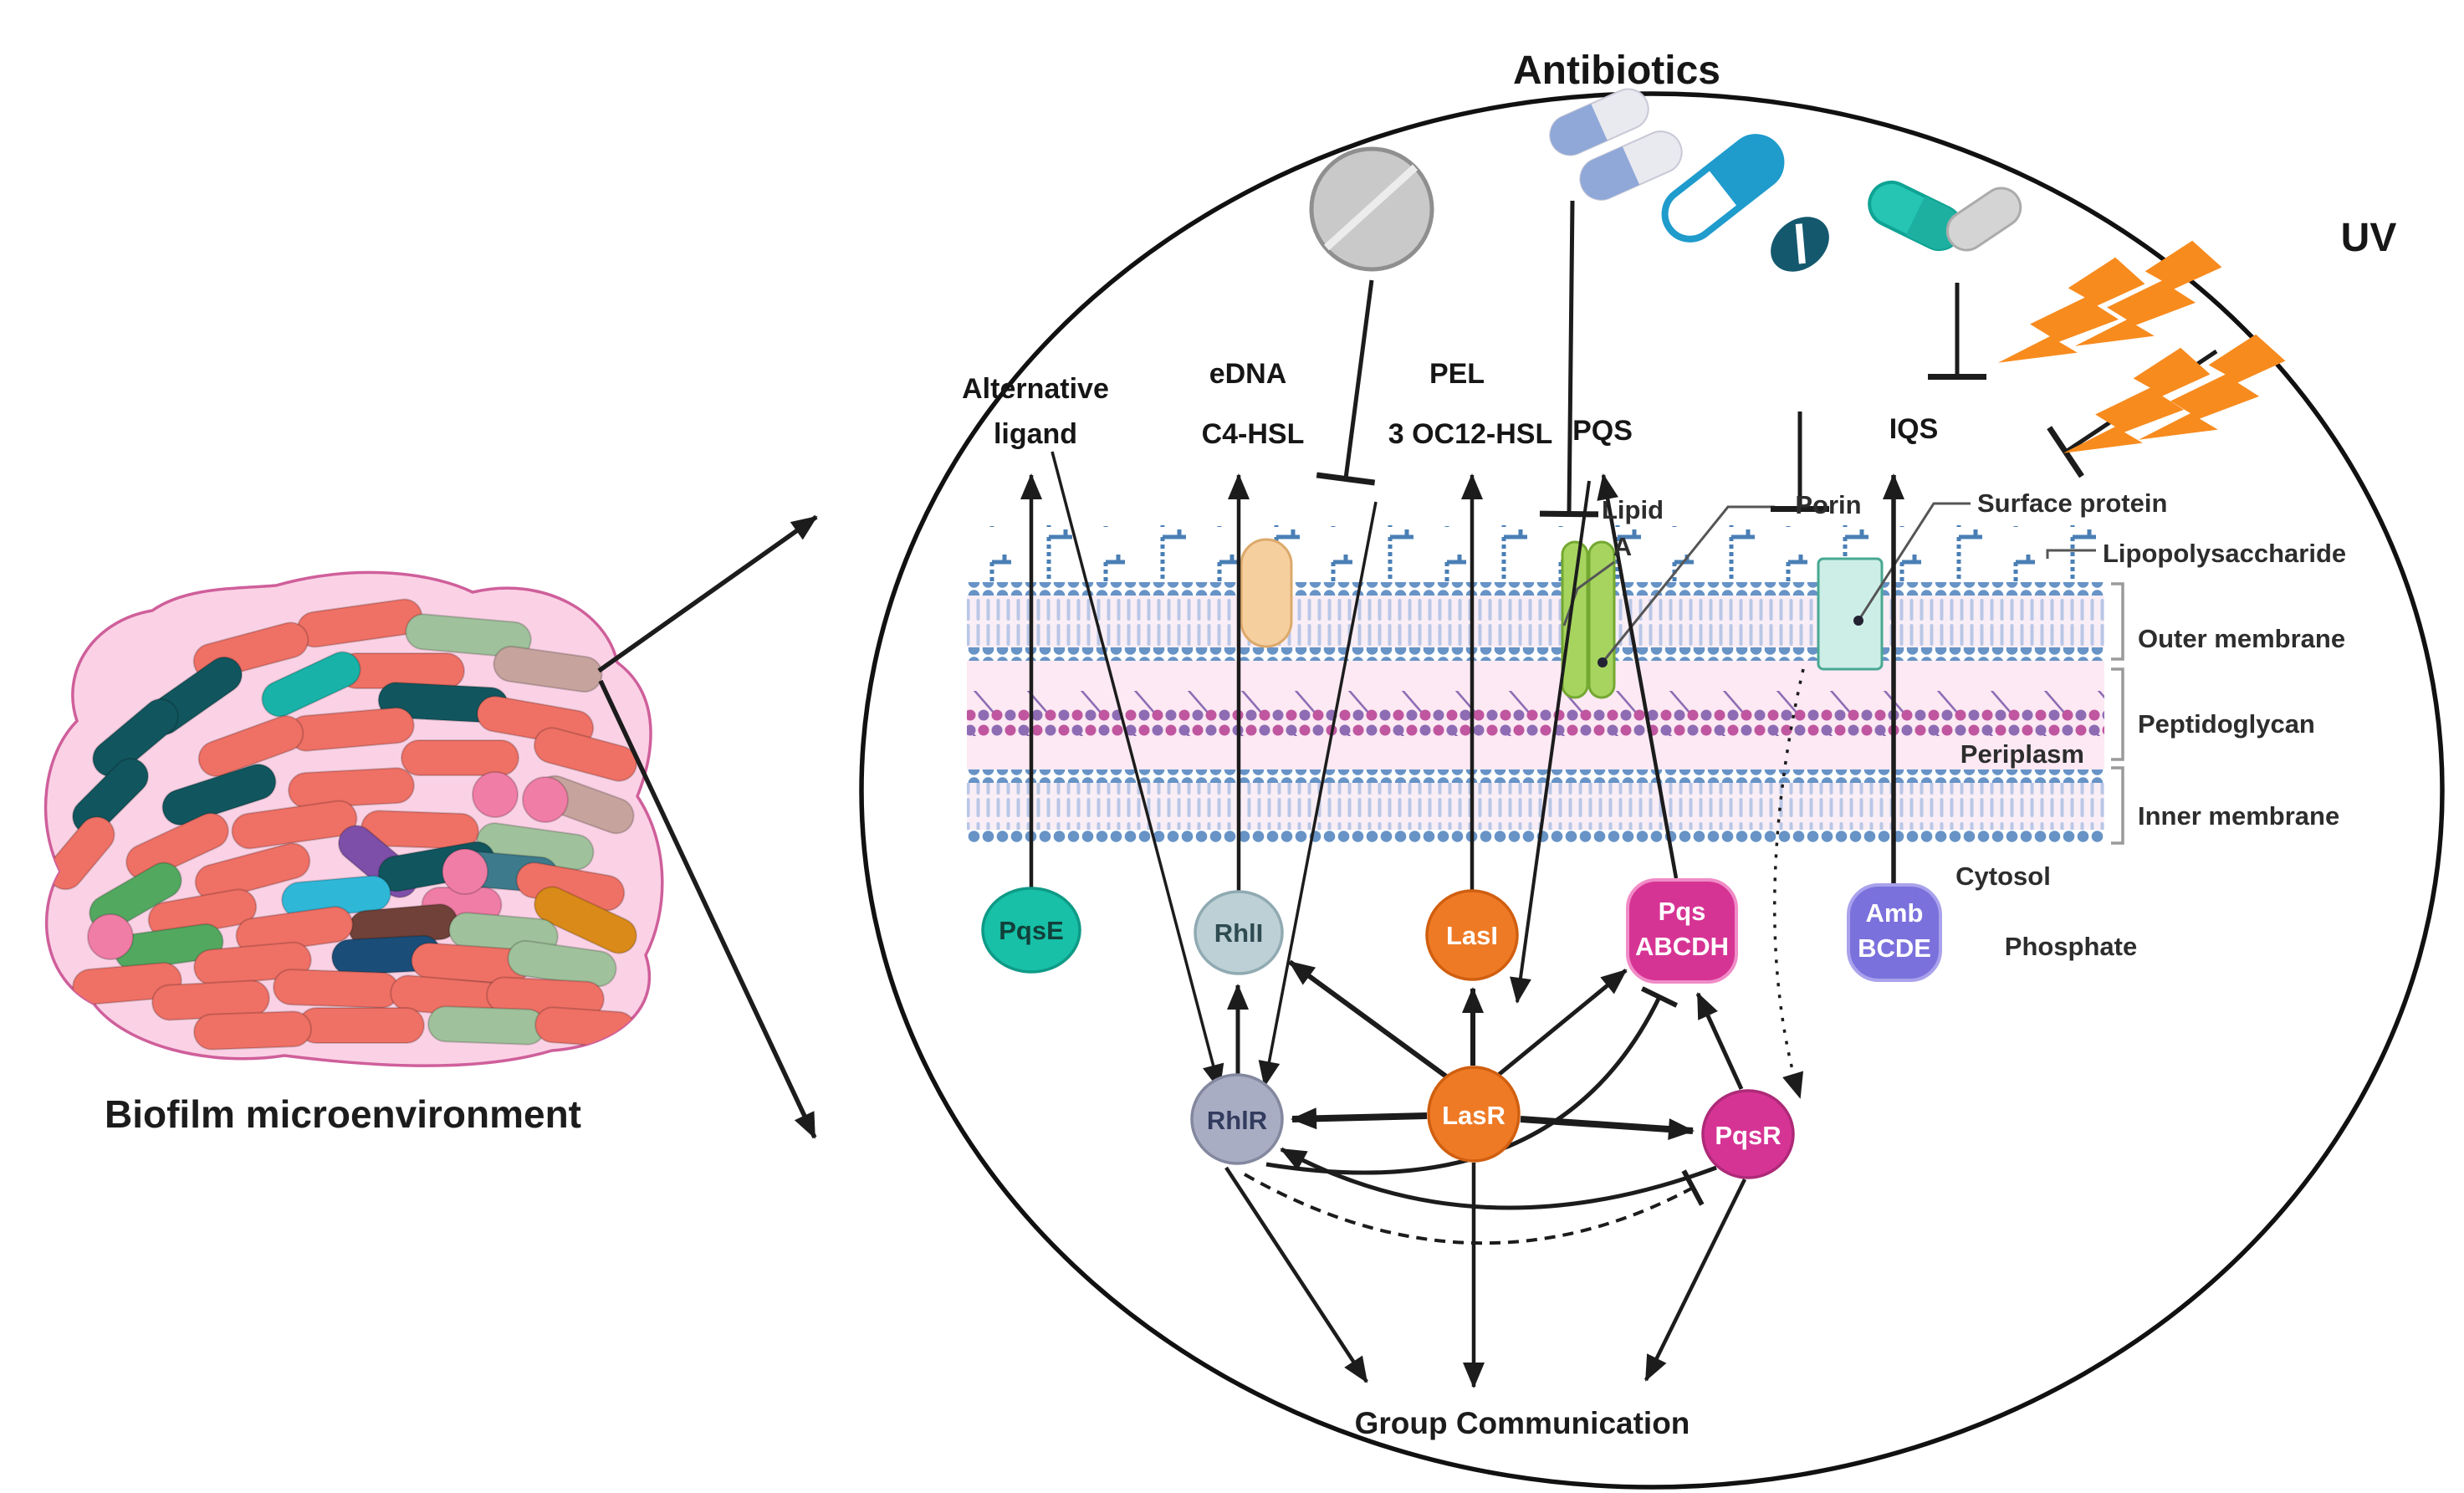 This screenshot has height=1493, width=2464. I want to click on capsule-pair-icon, so click(1616, 144).